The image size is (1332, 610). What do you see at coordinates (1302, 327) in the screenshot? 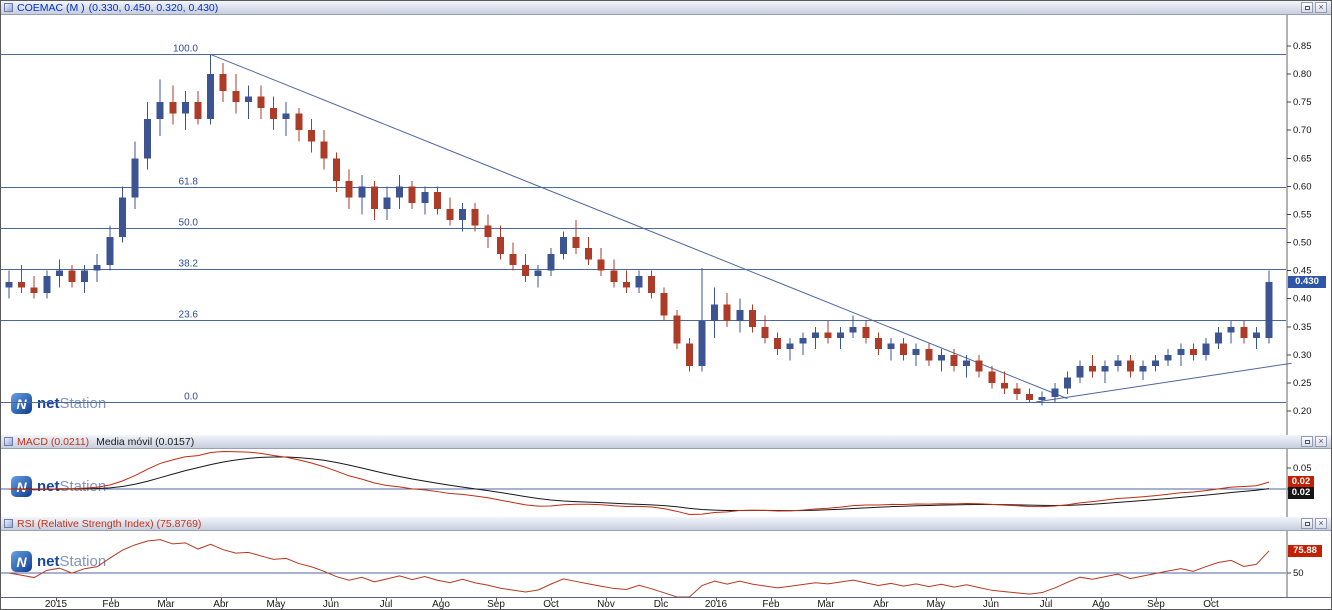
I see `svg-text: 0.35` at bounding box center [1302, 327].